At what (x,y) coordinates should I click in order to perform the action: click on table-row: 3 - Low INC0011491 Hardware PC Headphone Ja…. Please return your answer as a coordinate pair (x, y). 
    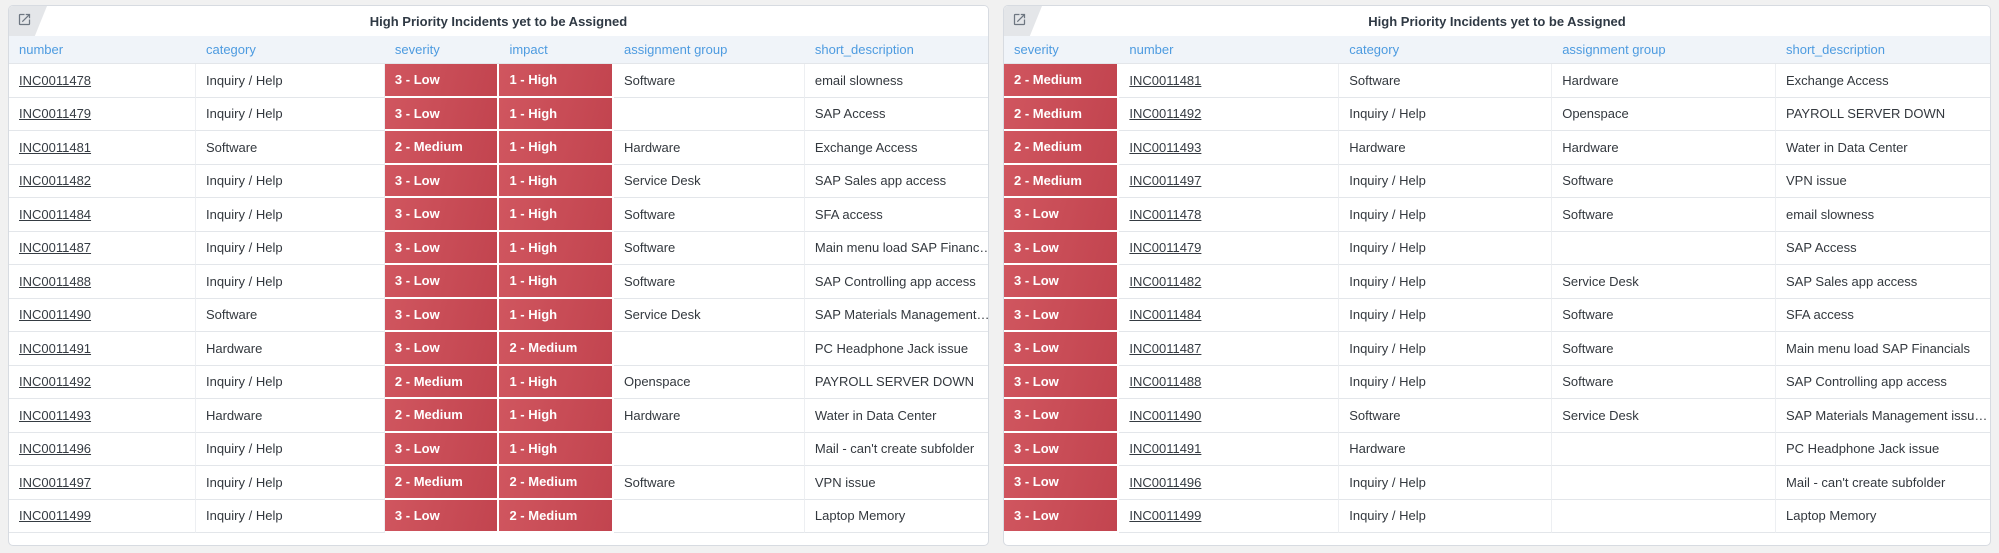
    Looking at the image, I should click on (1497, 449).